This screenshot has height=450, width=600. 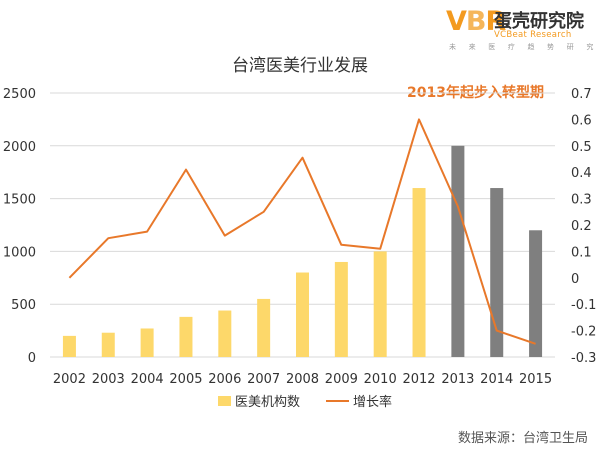 What do you see at coordinates (19, 200) in the screenshot?
I see `left-tick-label: 1500` at bounding box center [19, 200].